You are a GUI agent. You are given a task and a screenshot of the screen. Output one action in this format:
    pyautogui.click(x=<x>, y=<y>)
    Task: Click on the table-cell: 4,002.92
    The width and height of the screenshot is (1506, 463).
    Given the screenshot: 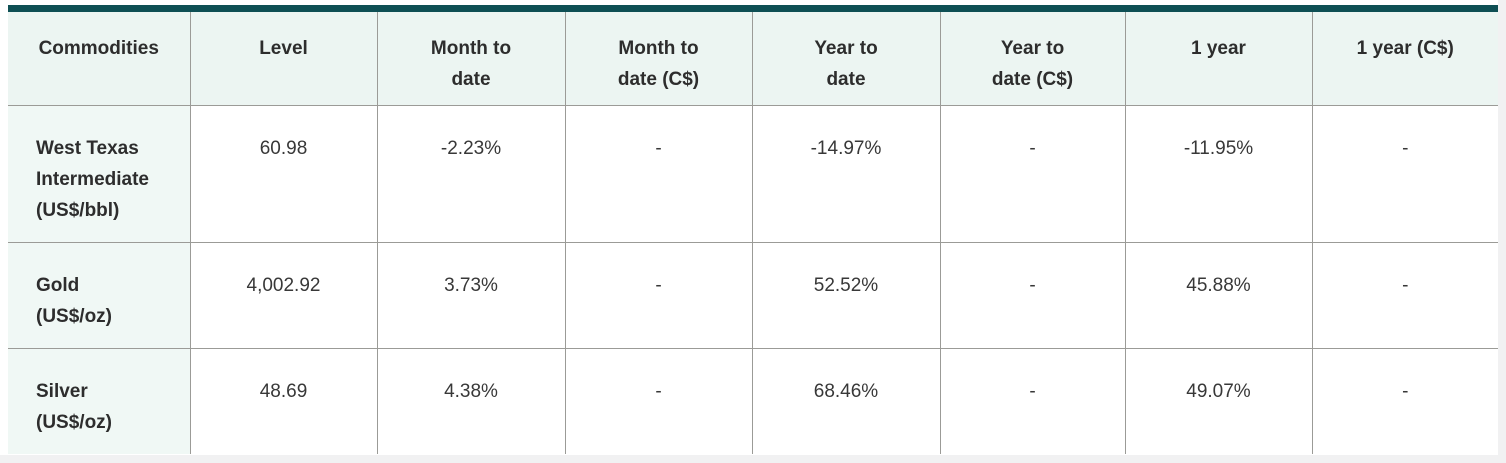 What is the action you would take?
    pyautogui.click(x=283, y=295)
    